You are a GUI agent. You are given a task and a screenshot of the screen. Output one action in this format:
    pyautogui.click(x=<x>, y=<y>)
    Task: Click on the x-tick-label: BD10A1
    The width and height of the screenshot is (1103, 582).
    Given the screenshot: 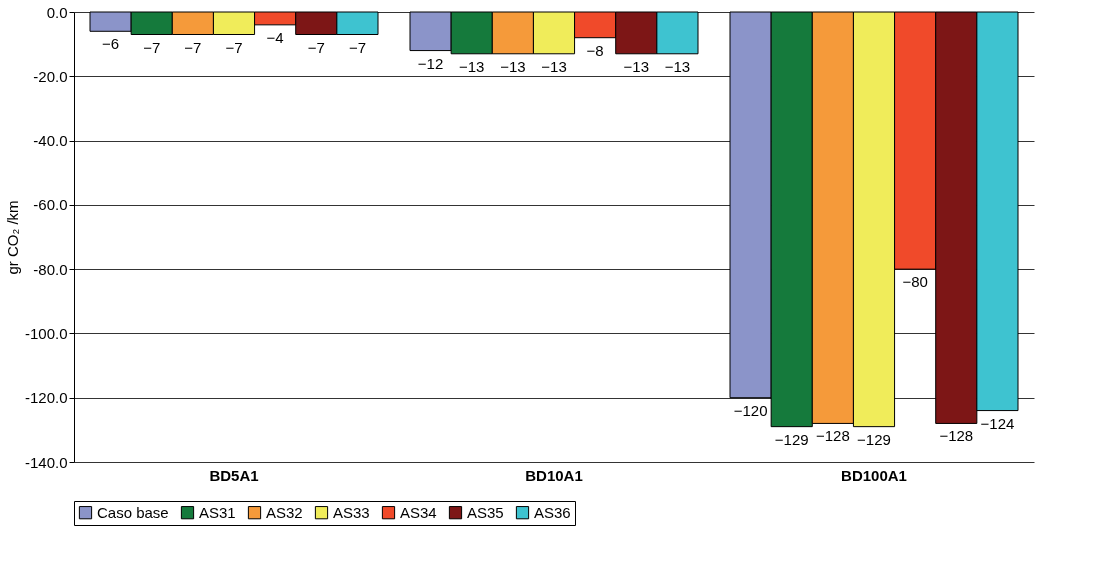 What is the action you would take?
    pyautogui.click(x=554, y=475)
    